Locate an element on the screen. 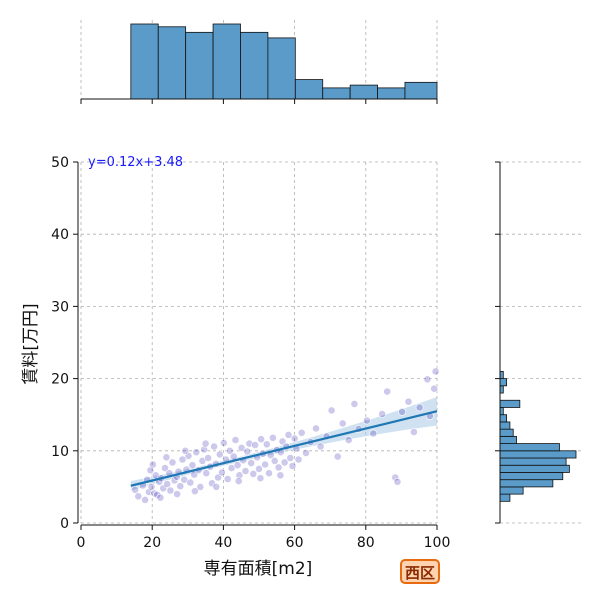 The height and width of the screenshot is (600, 600). regression-equation: y=0.12x+3.48 is located at coordinates (135, 162).